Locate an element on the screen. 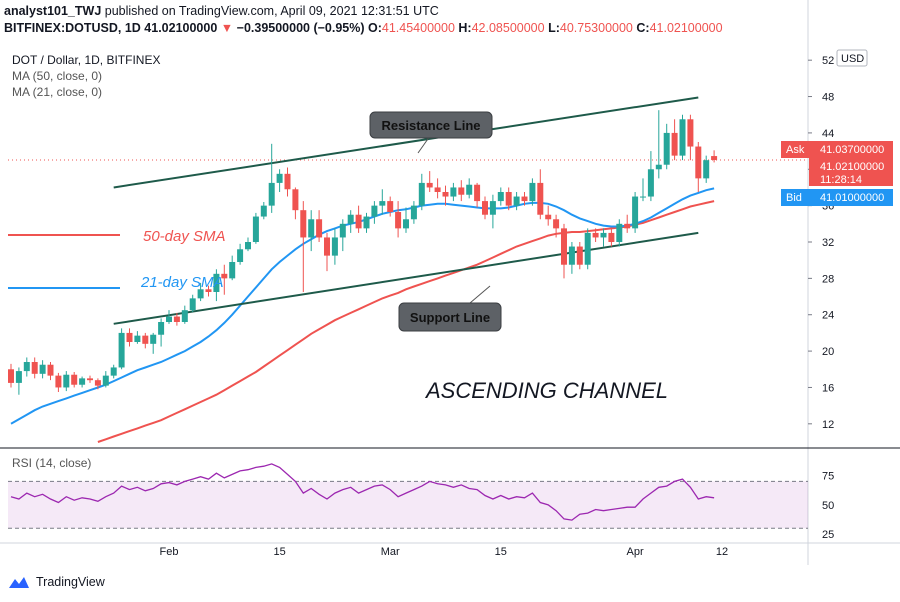  y-tick-label: 48 is located at coordinates (828, 98).